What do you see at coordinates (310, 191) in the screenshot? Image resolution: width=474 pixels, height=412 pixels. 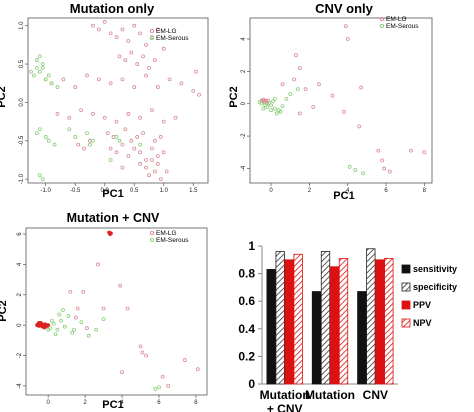 I see `x-tick-label: 2` at bounding box center [310, 191].